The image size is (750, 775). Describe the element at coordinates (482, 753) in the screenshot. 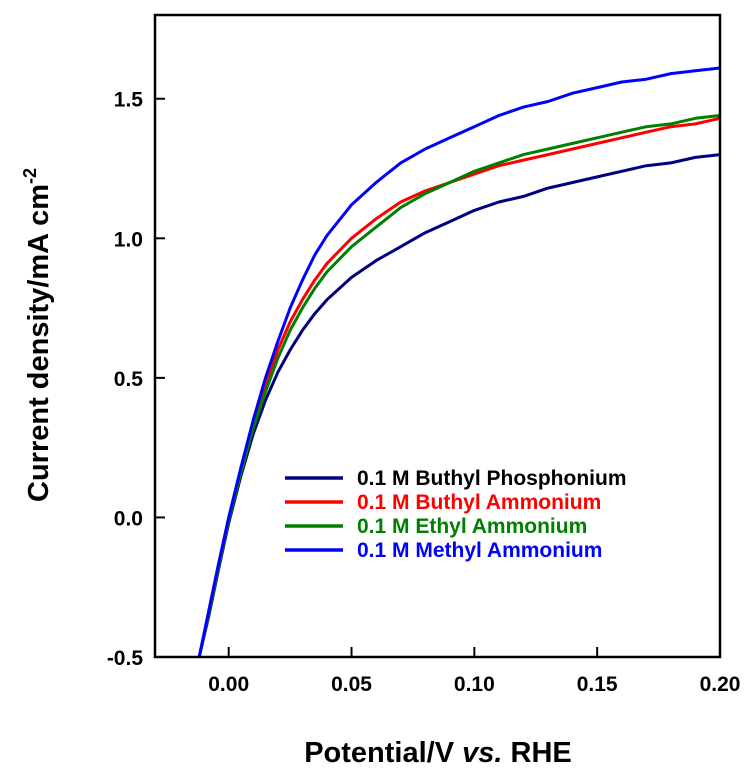

I see `x-axis-title-italic: vs.` at that location.